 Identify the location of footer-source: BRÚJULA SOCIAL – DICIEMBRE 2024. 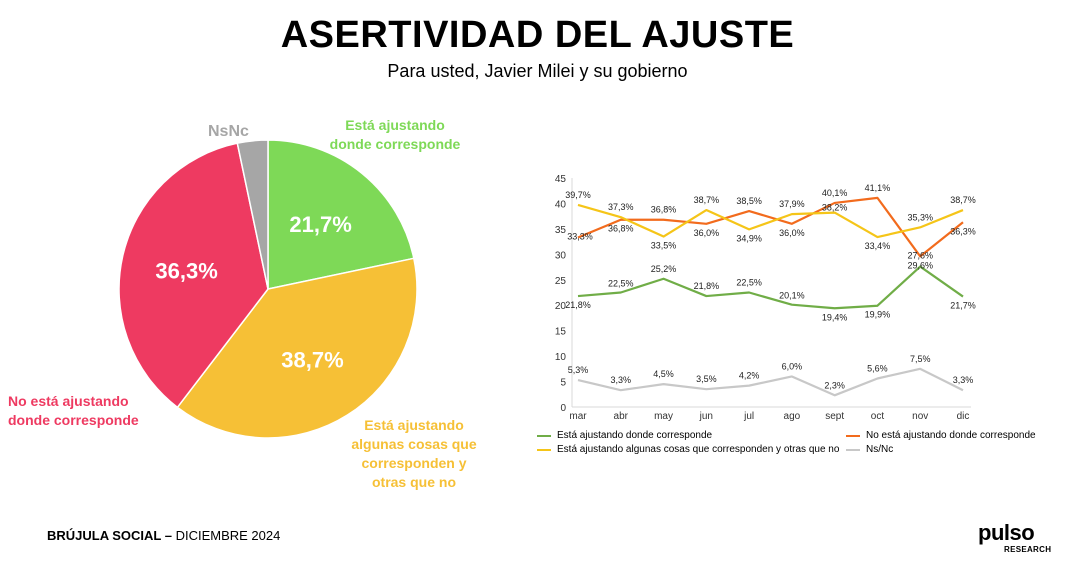
(163, 535).